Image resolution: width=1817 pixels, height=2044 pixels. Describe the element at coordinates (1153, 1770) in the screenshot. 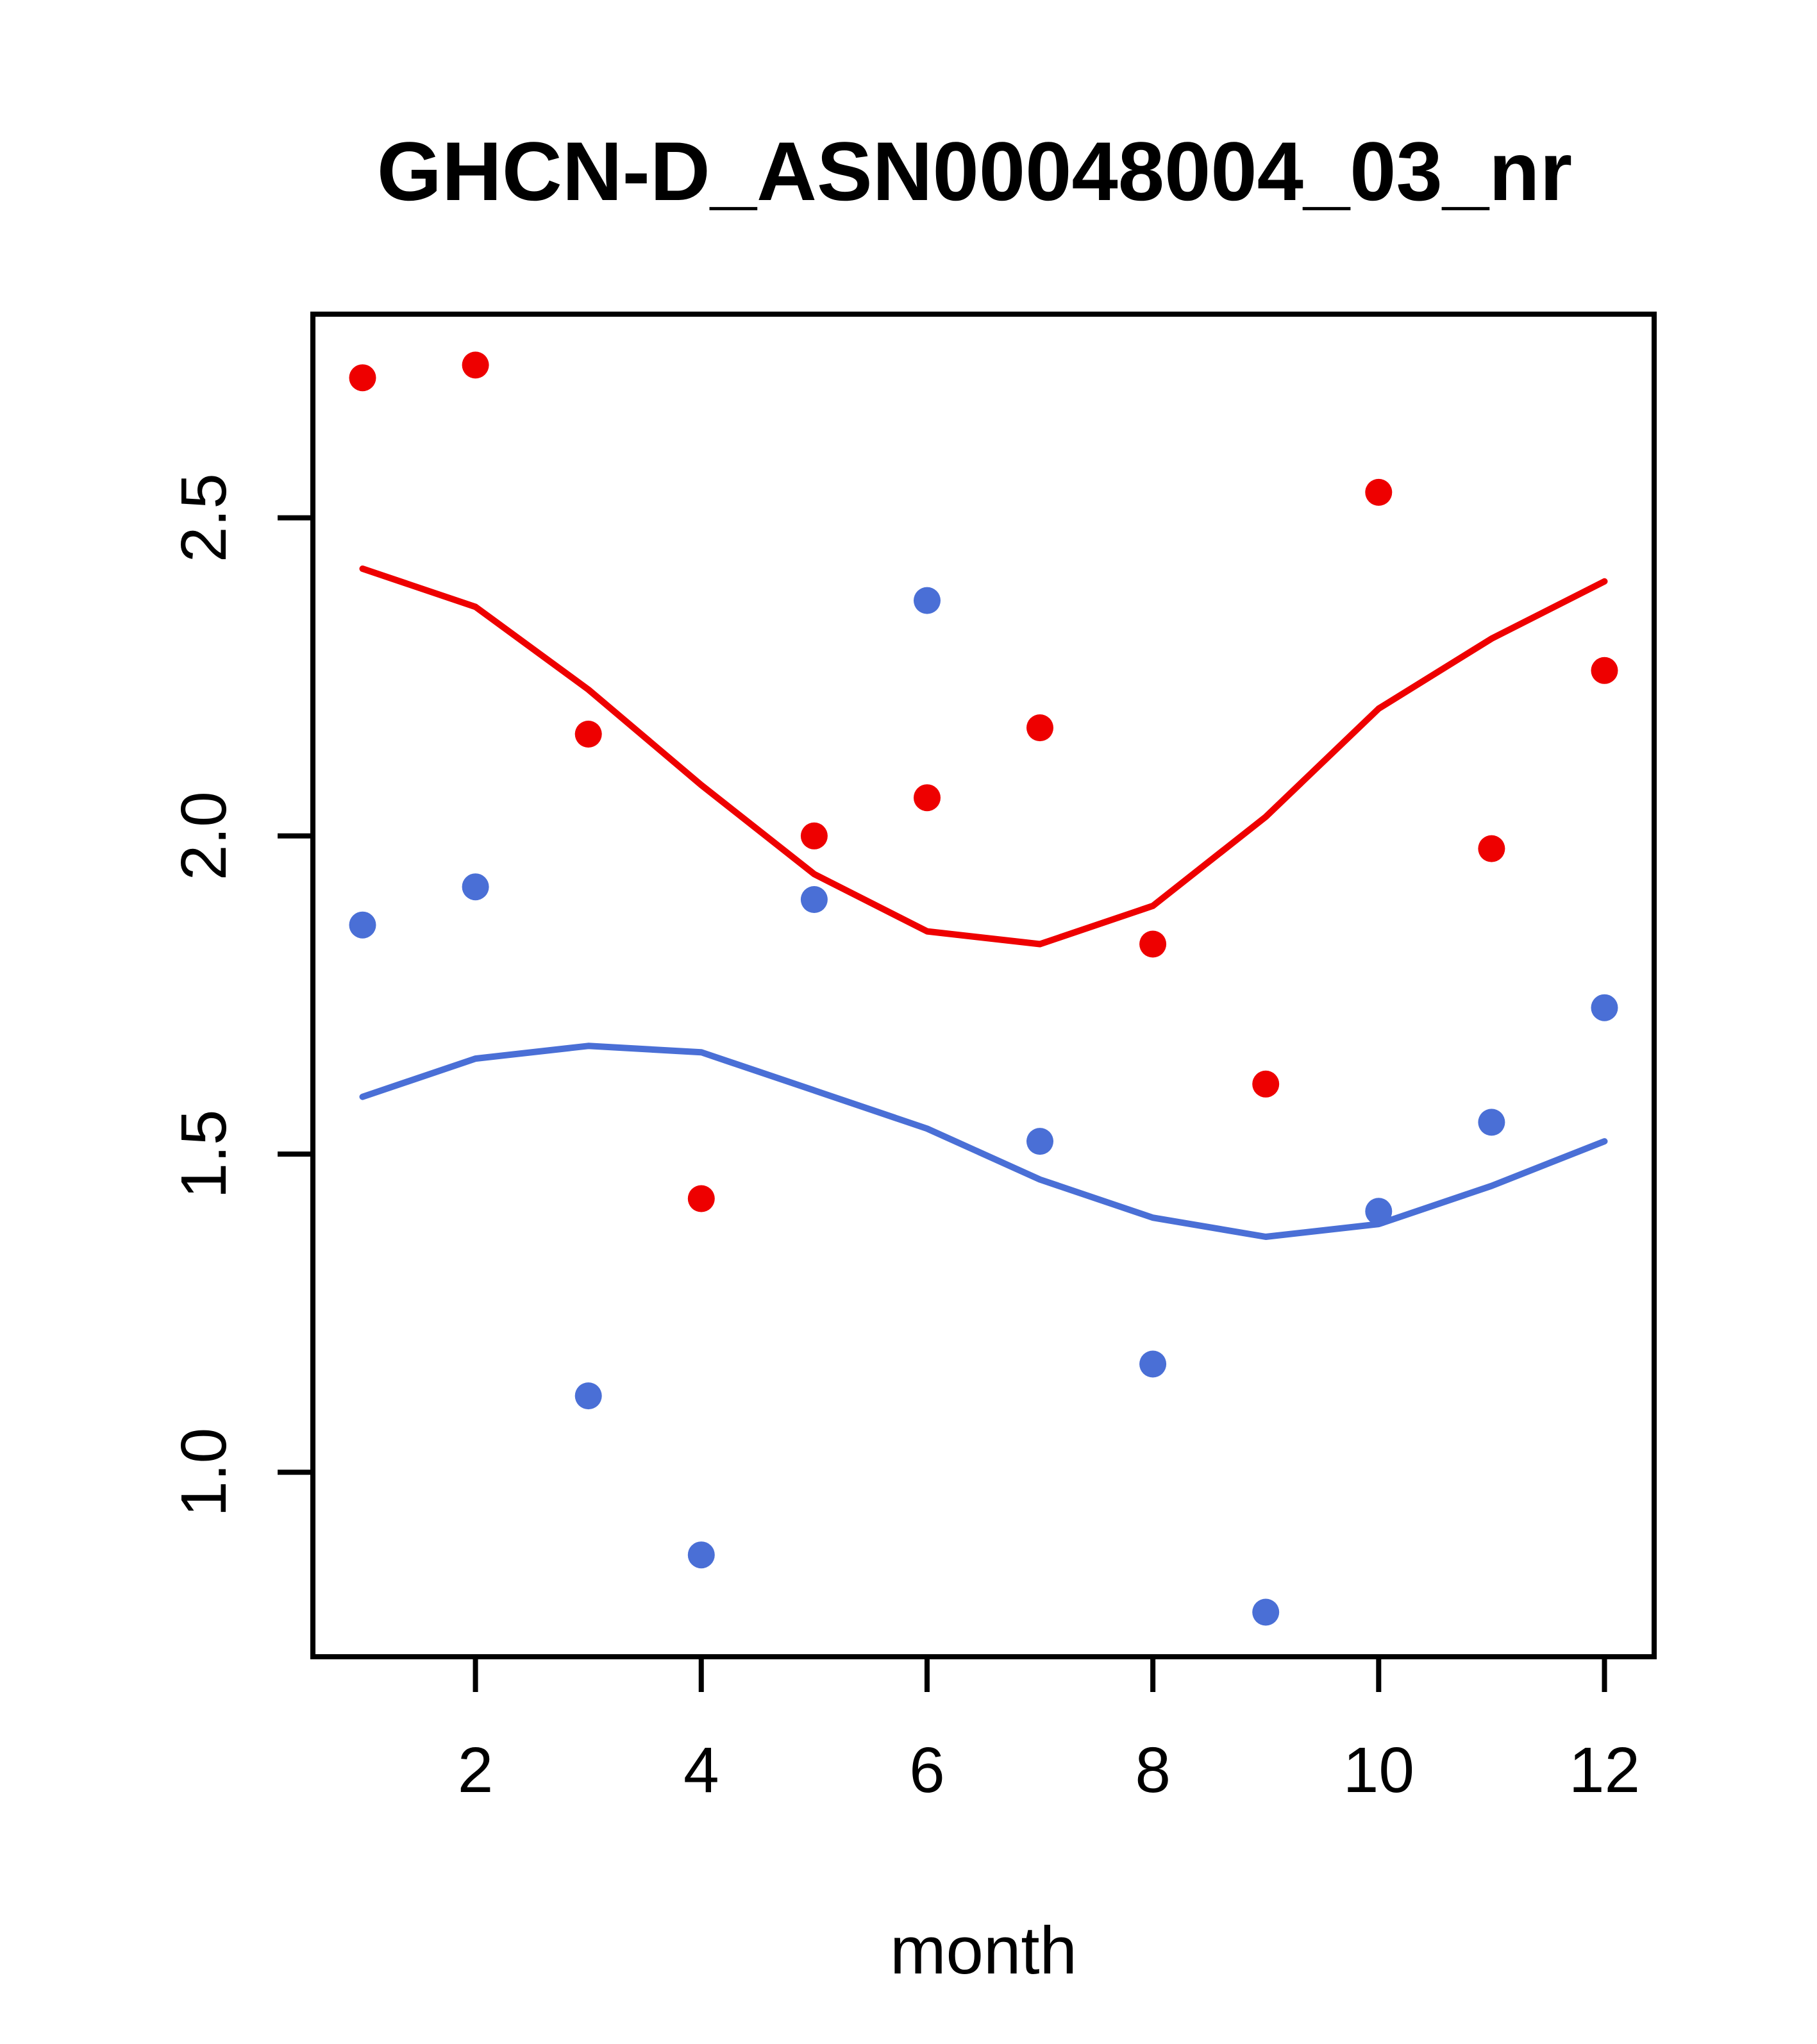

I see `x-tick-label: 8` at that location.